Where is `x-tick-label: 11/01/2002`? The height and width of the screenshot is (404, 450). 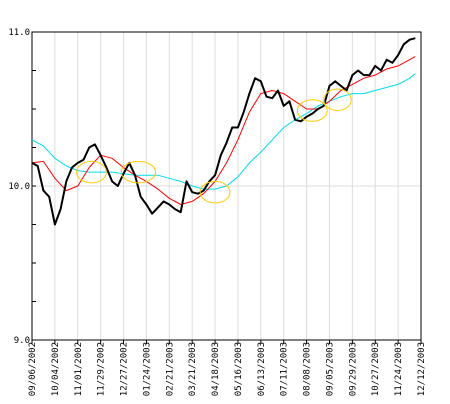 x-tick-label: 11/01/2002 is located at coordinates (79, 369).